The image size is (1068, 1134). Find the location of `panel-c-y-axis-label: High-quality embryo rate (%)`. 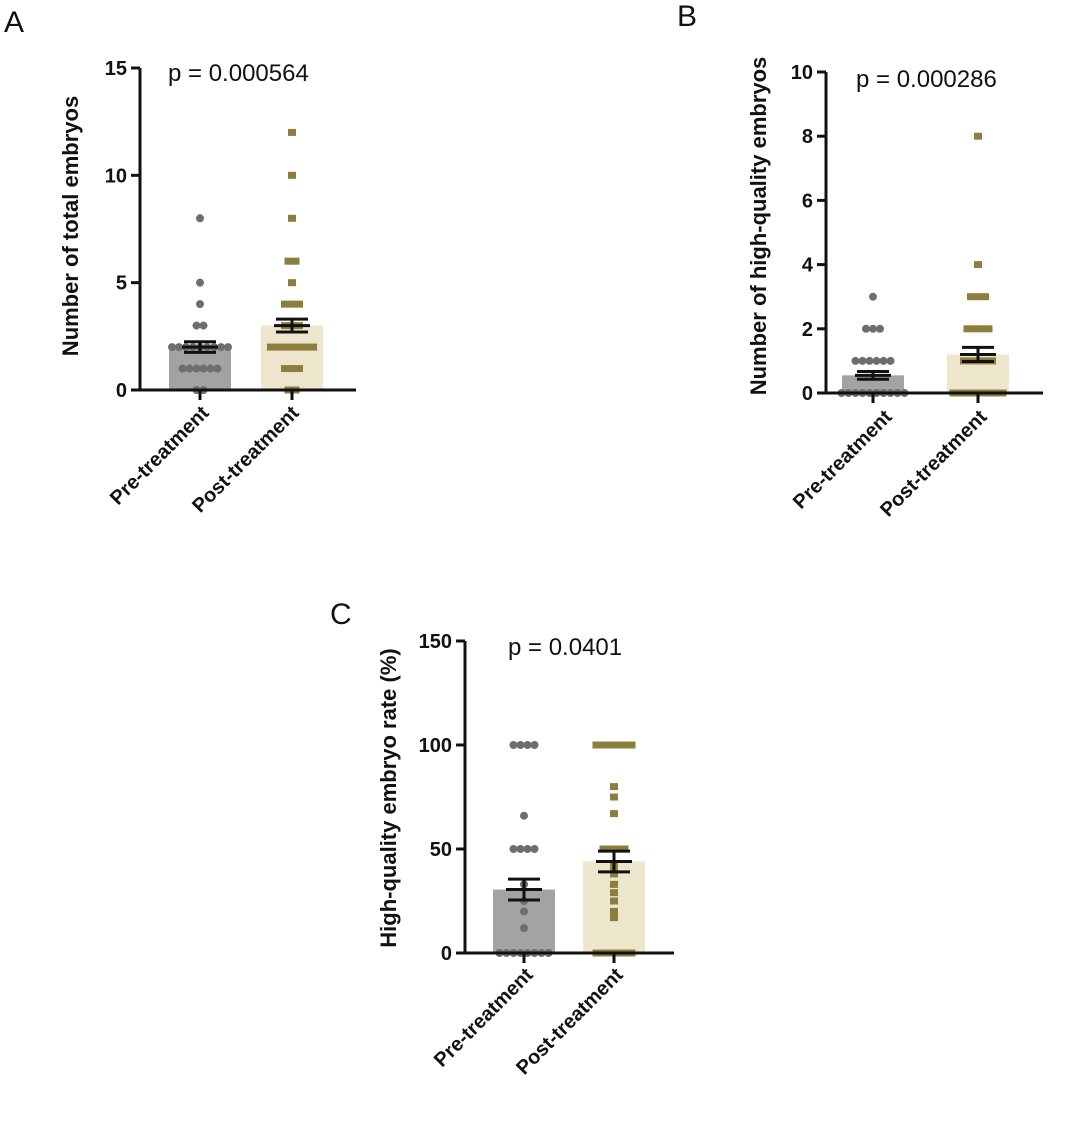

panel-c-y-axis-label: High-quality embryo rate (%) is located at coordinates (388, 797).